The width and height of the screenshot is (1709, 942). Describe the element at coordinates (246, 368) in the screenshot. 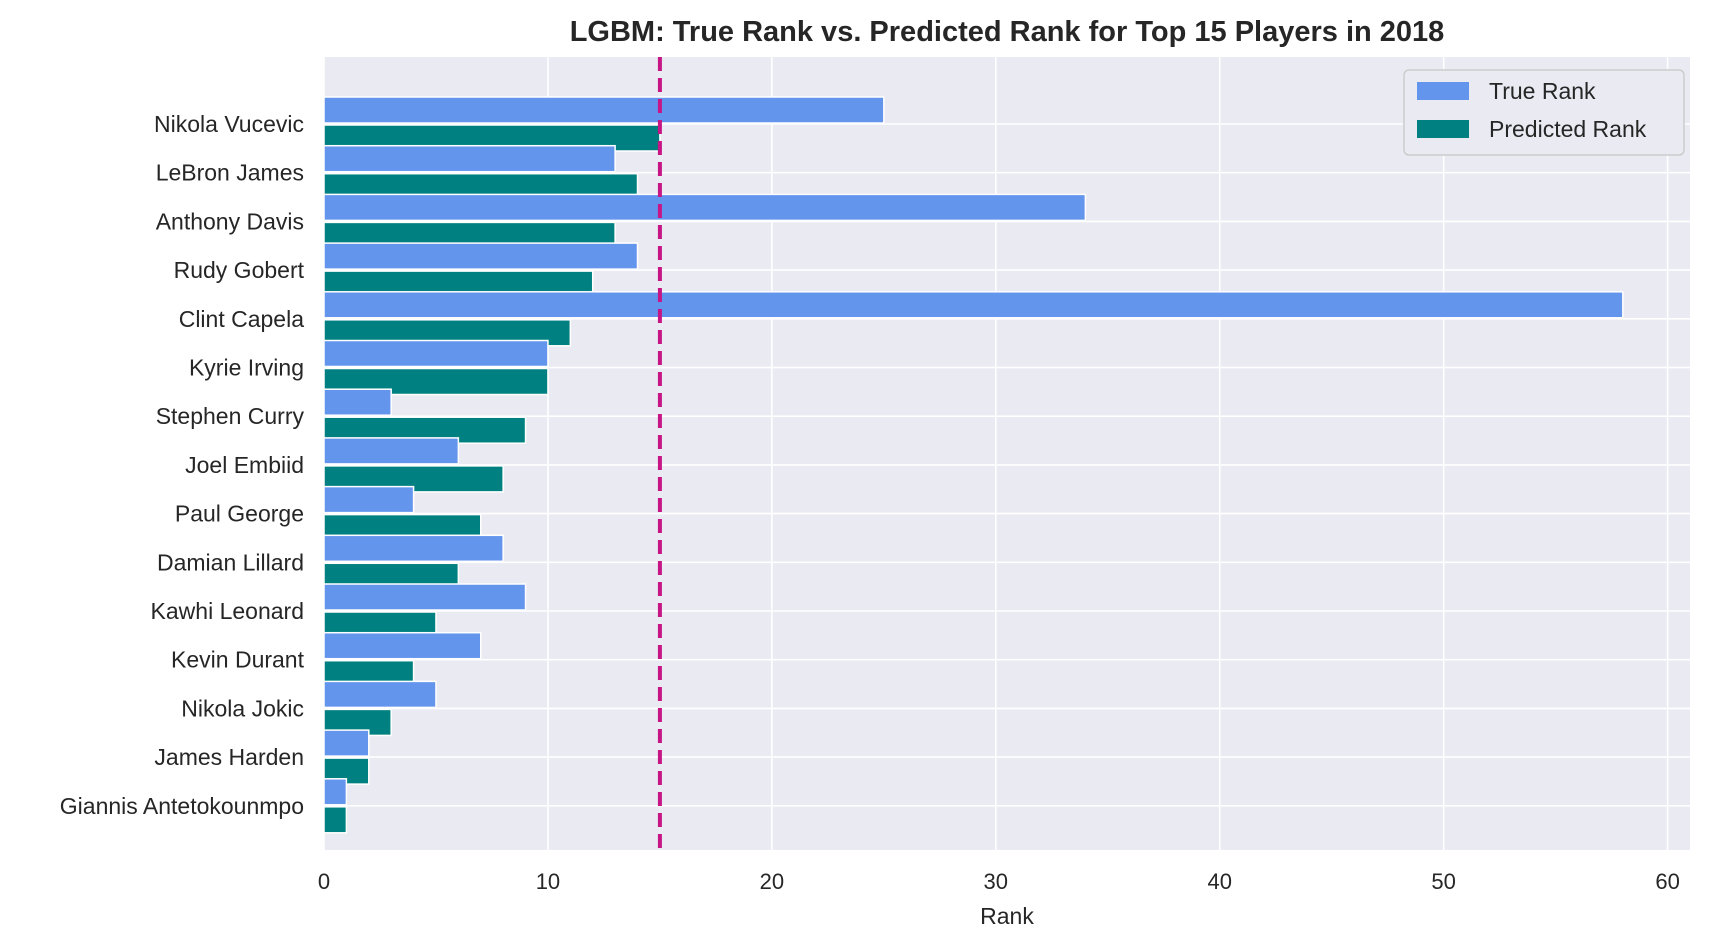

I see `y-tick-label: Kyrie Irving` at that location.